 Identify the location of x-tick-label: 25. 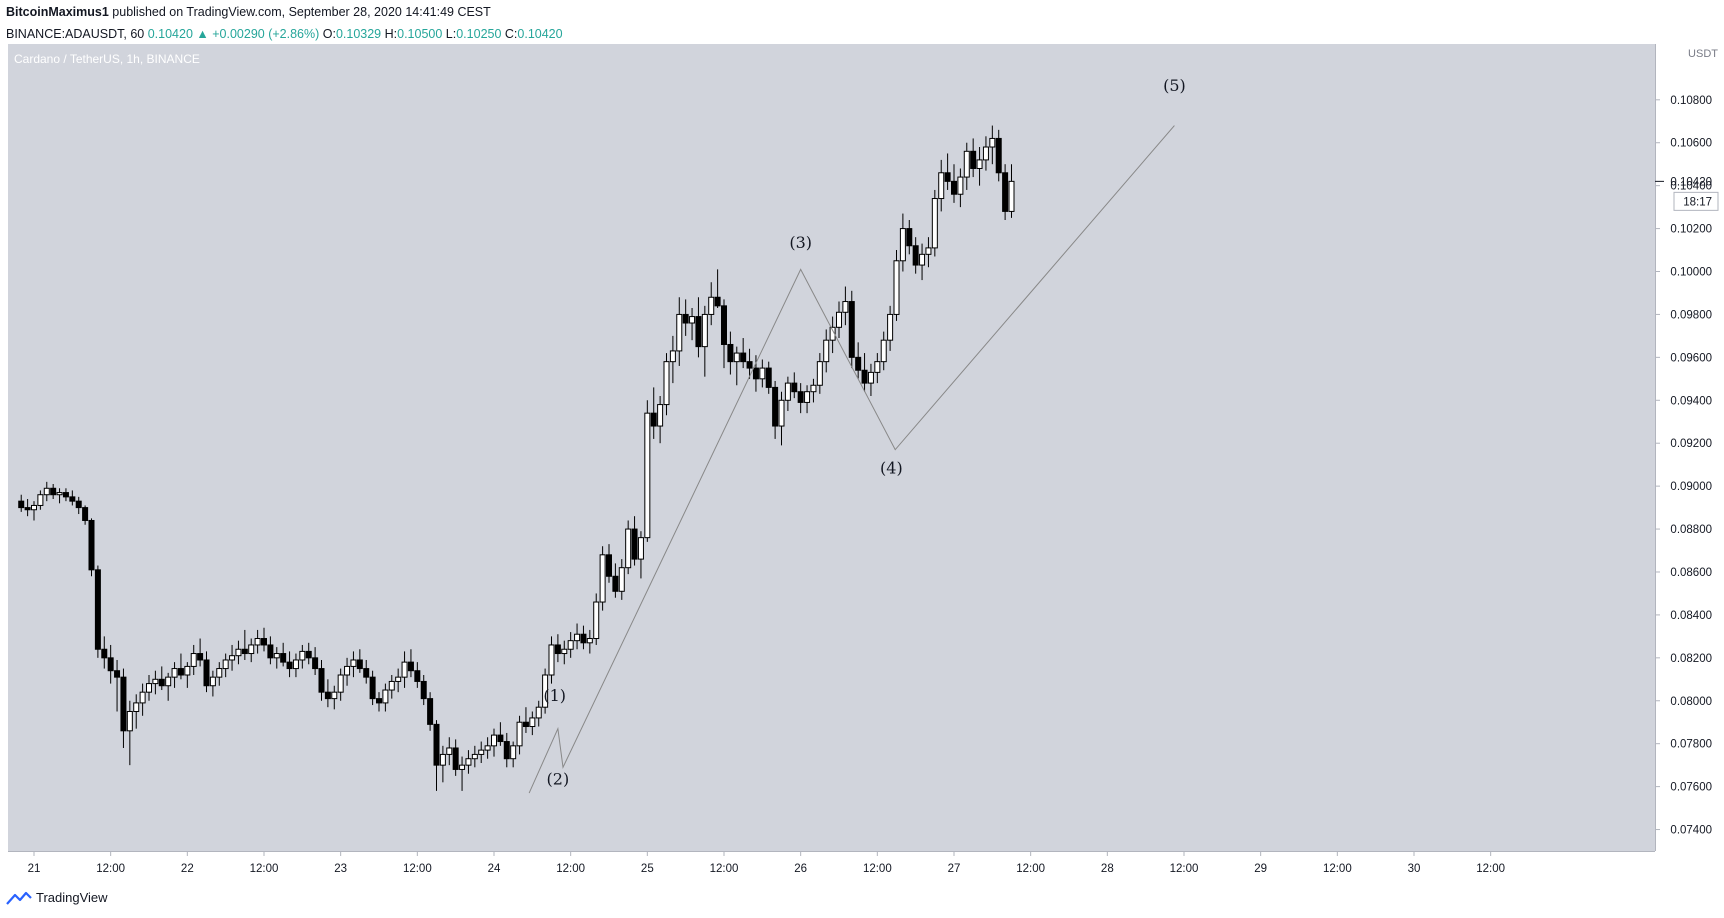
(647, 869).